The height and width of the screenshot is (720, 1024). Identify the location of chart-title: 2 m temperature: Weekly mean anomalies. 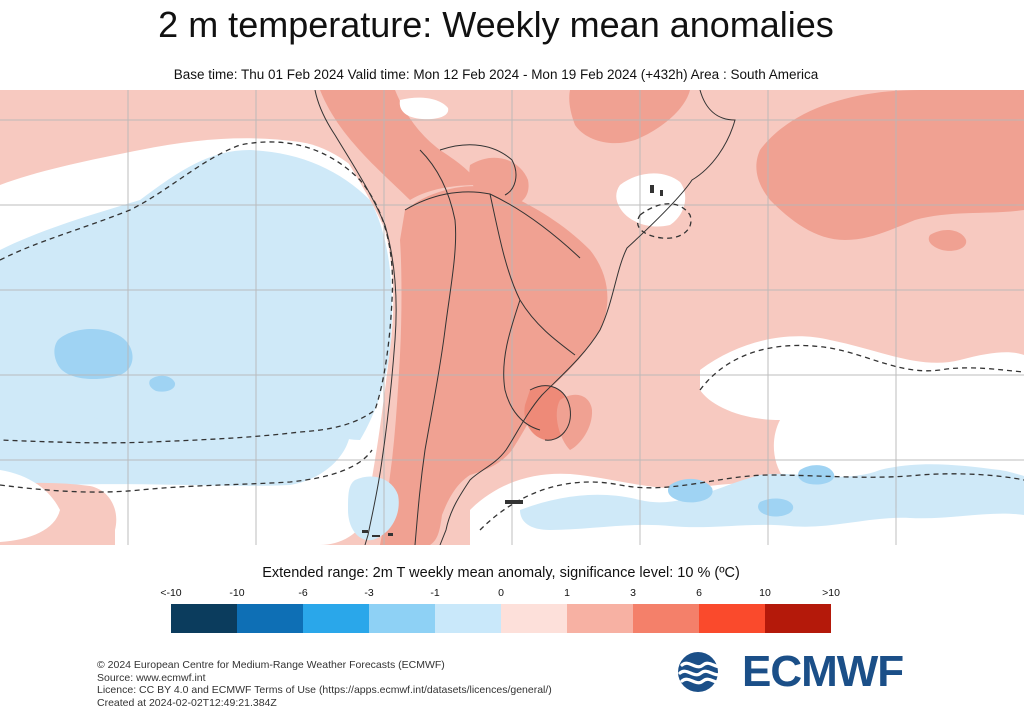
(496, 24).